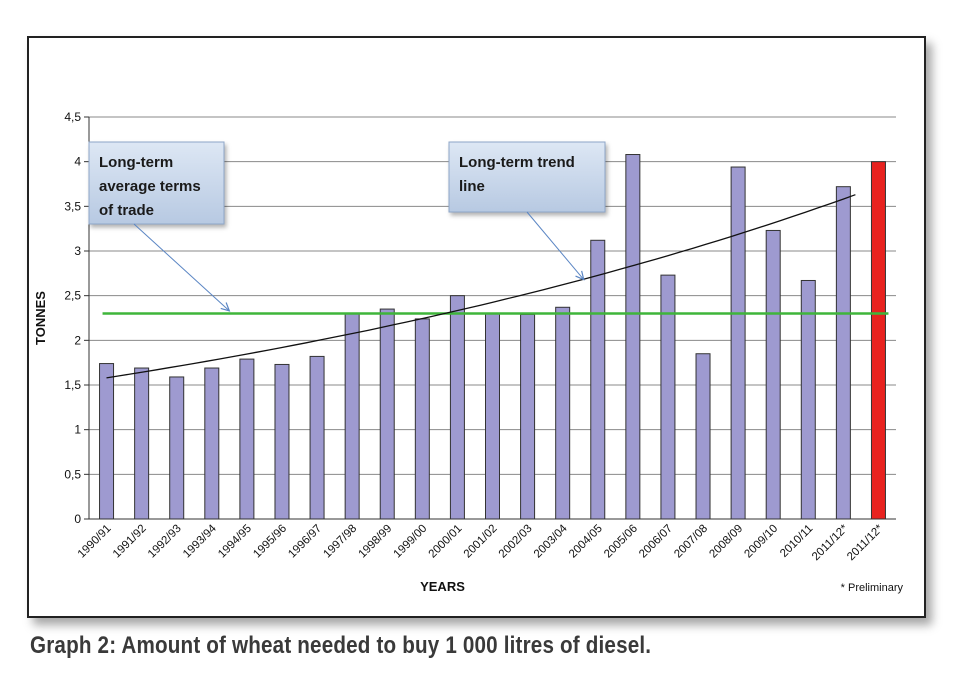 This screenshot has height=691, width=960. What do you see at coordinates (340, 542) in the screenshot?
I see `x-tick-label: 1997/98` at bounding box center [340, 542].